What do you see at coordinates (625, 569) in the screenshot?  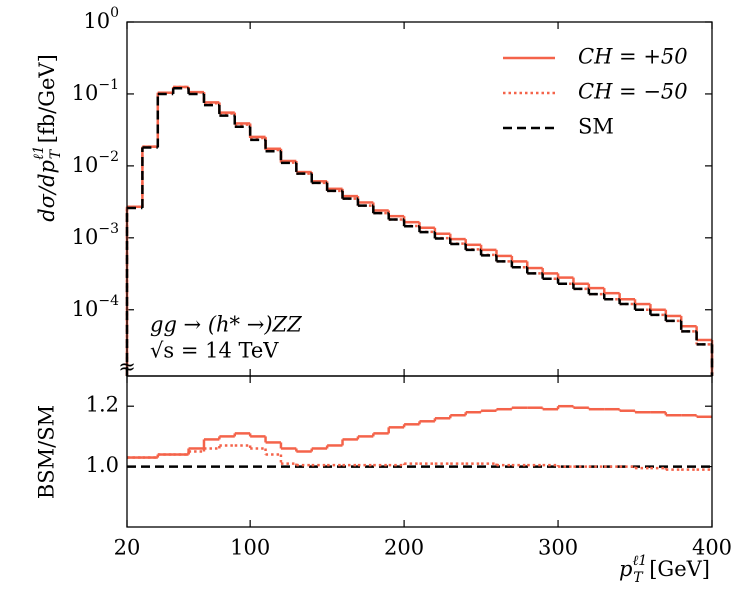 I see `x-label-main: p` at bounding box center [625, 569].